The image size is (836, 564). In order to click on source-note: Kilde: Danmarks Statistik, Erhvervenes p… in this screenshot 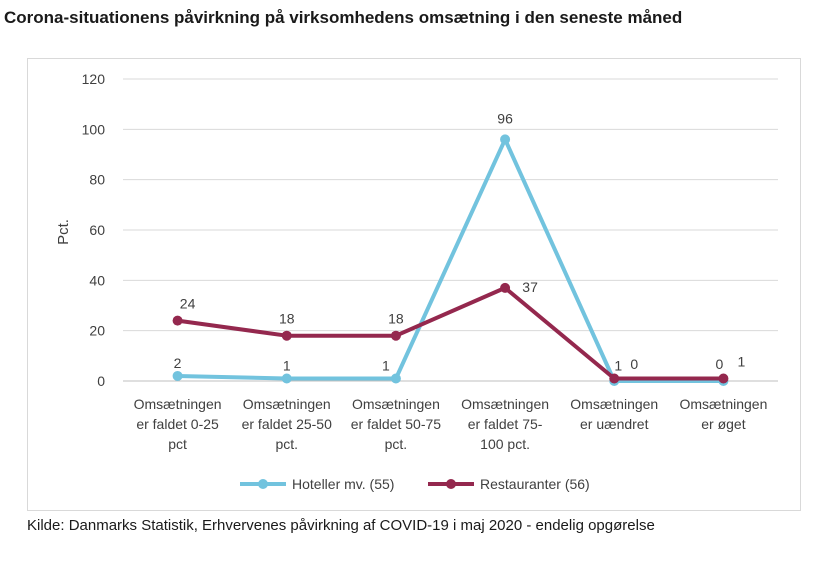, I will do `click(341, 525)`.